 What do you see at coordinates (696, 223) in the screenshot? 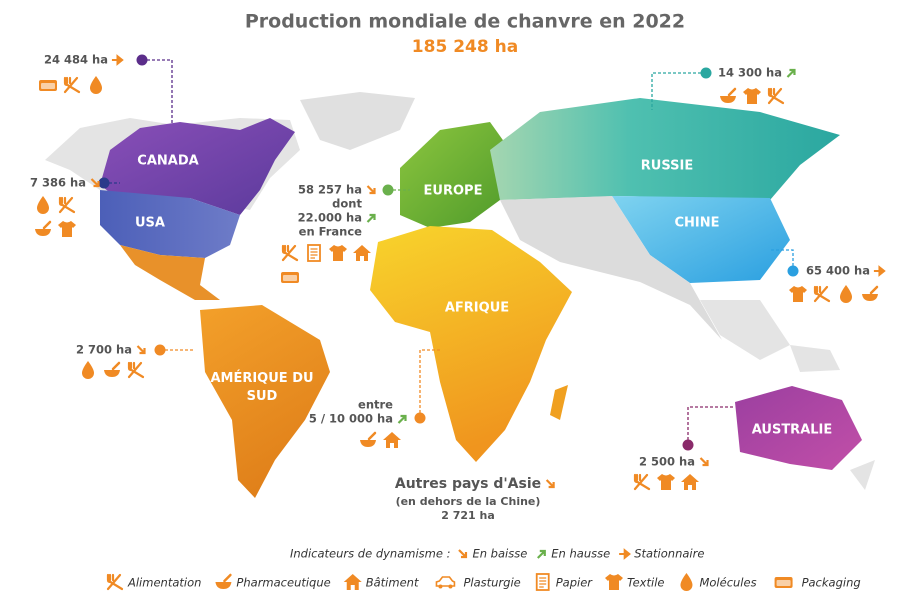
I see `region-label: CHINE` at bounding box center [696, 223].